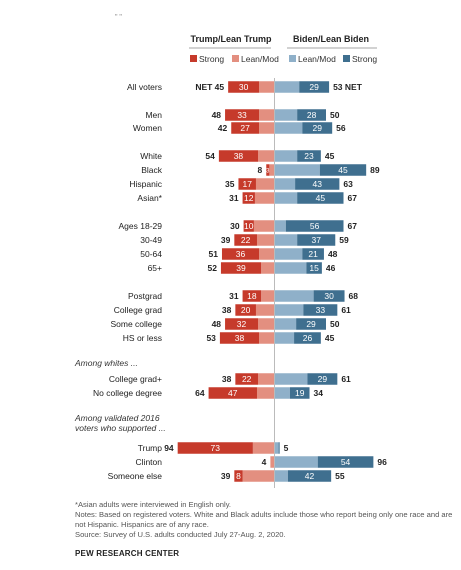  What do you see at coordinates (286, 448) in the screenshot?
I see `label-biden-net: 5` at bounding box center [286, 448].